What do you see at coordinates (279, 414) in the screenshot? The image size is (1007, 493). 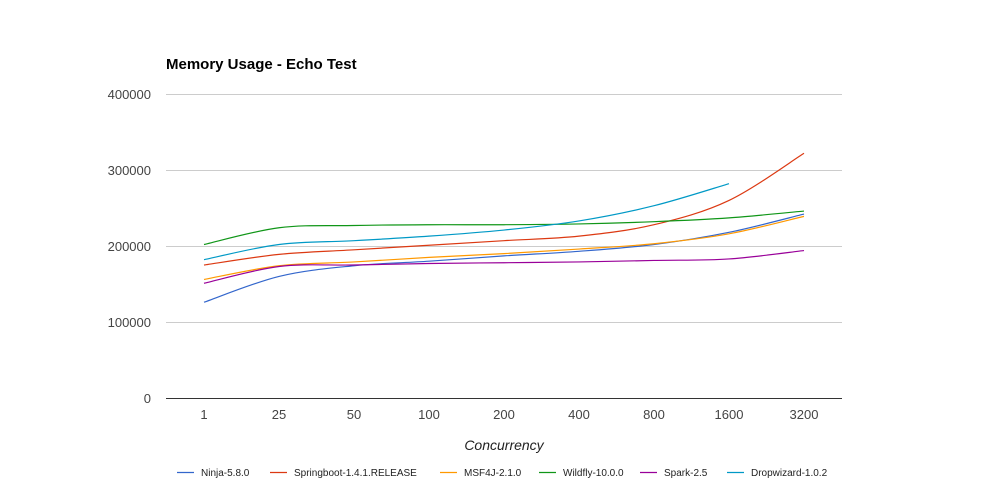 I see `x-tick-label: 25` at bounding box center [279, 414].